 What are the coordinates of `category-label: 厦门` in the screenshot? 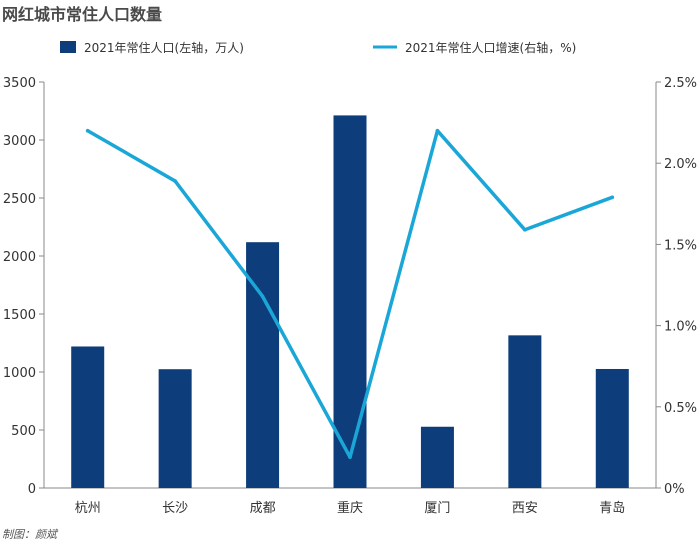 It's located at (437, 508).